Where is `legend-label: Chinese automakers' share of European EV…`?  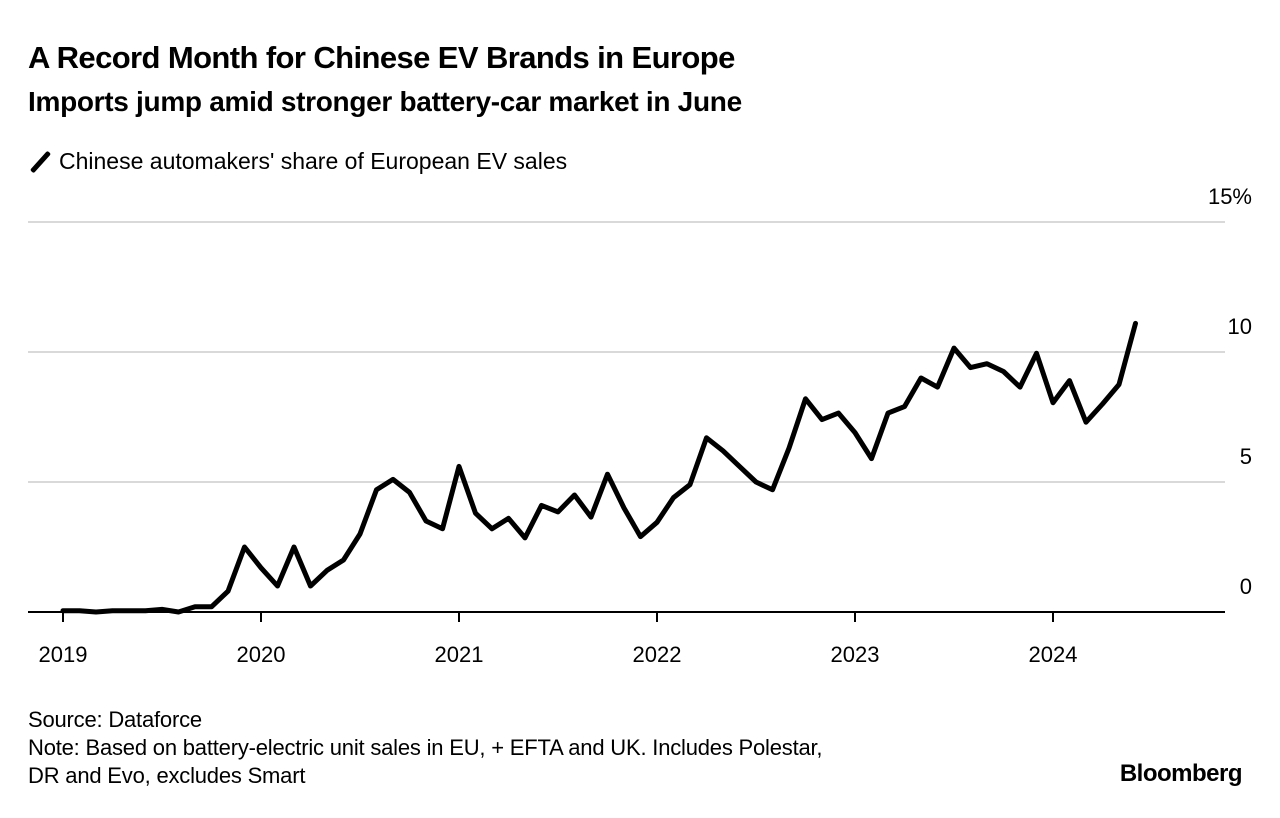
legend-label: Chinese automakers' share of European EV… is located at coordinates (313, 161).